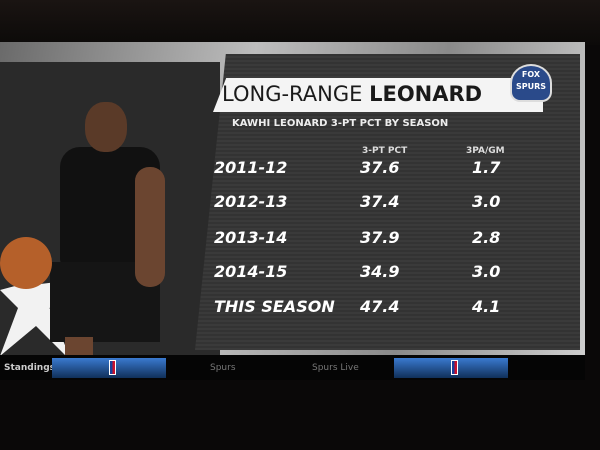 The height and width of the screenshot is (450, 600). I want to click on table-row: 2012-13 37.4 3.0, so click(292, 207).